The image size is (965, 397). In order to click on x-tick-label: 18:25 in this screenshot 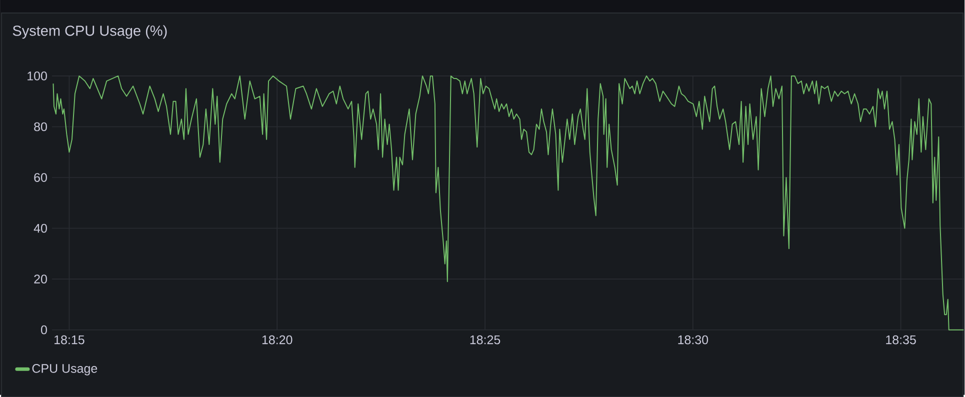, I will do `click(485, 339)`.